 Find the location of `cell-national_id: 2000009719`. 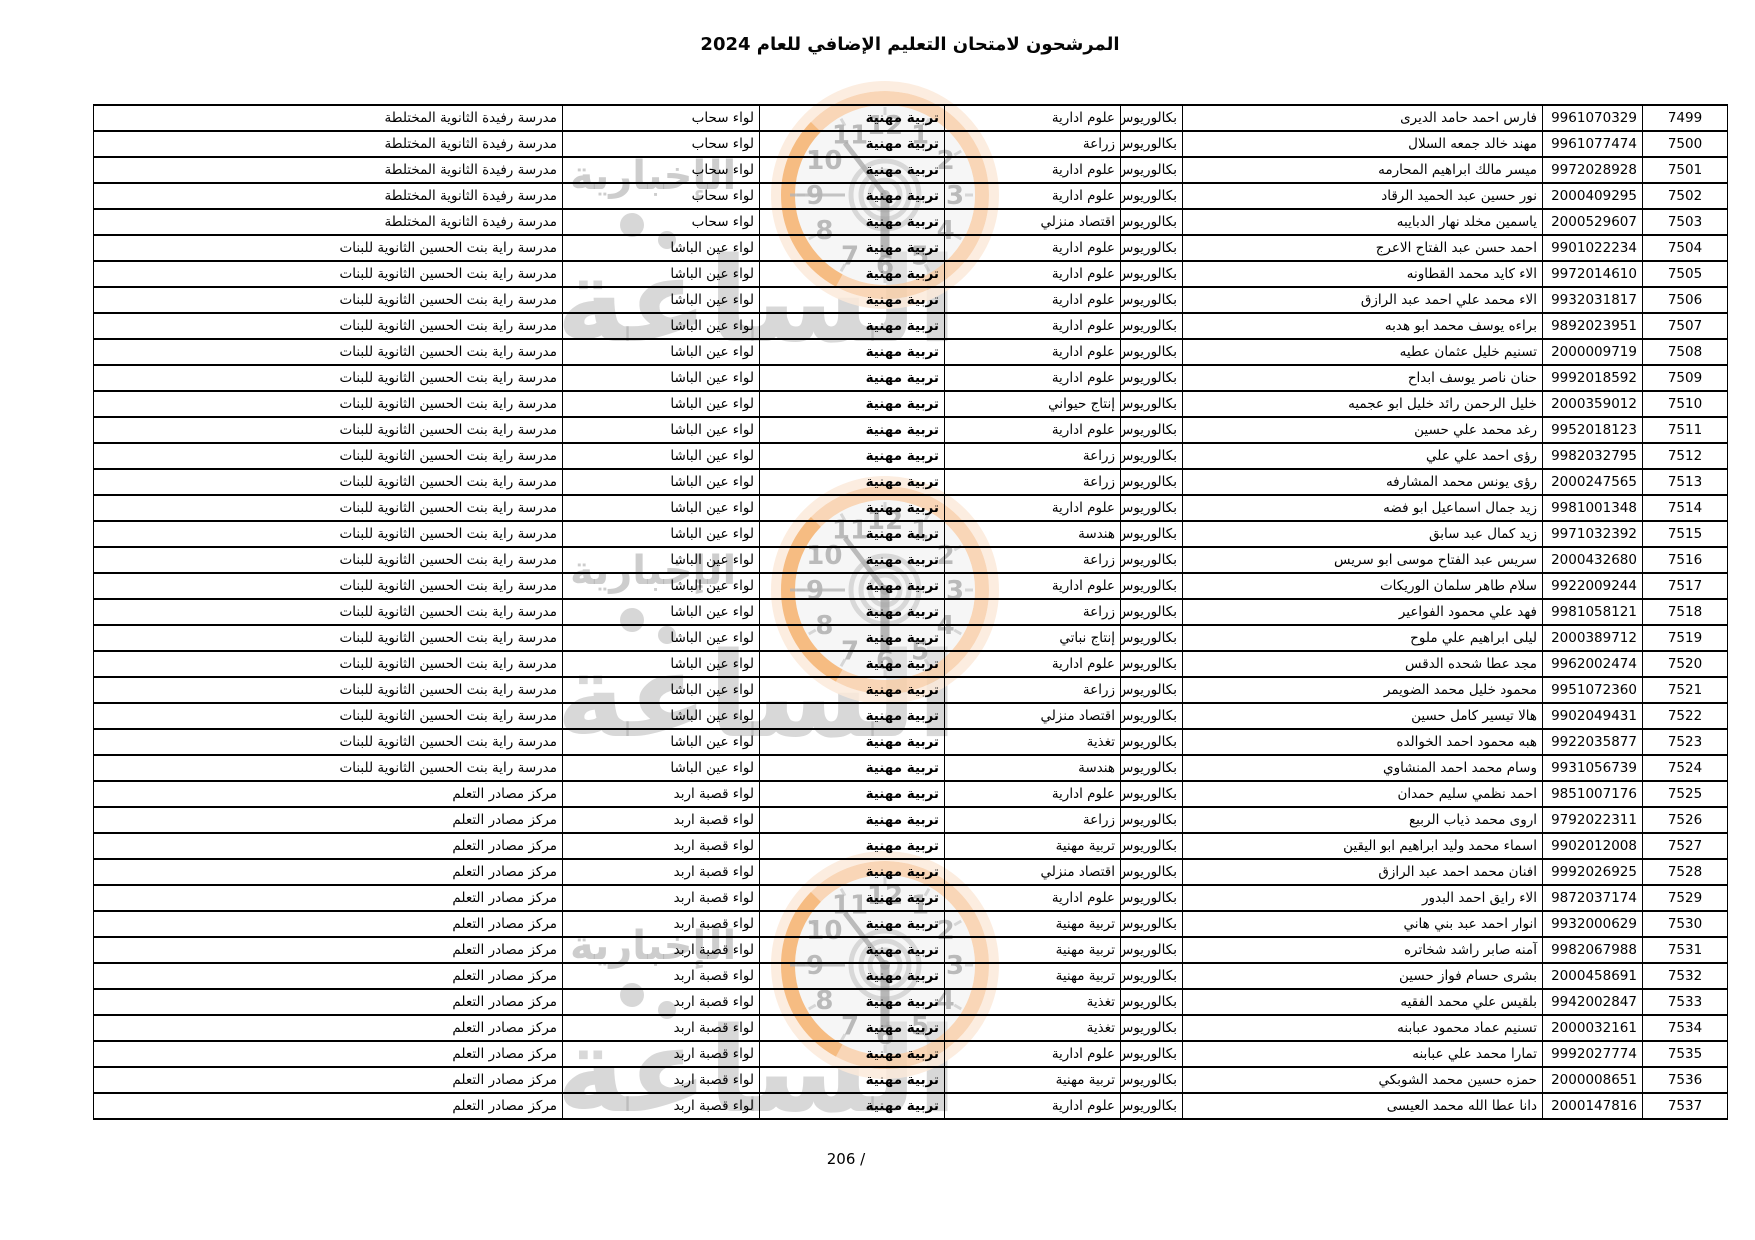

cell-national_id: 2000009719 is located at coordinates (1592, 352).